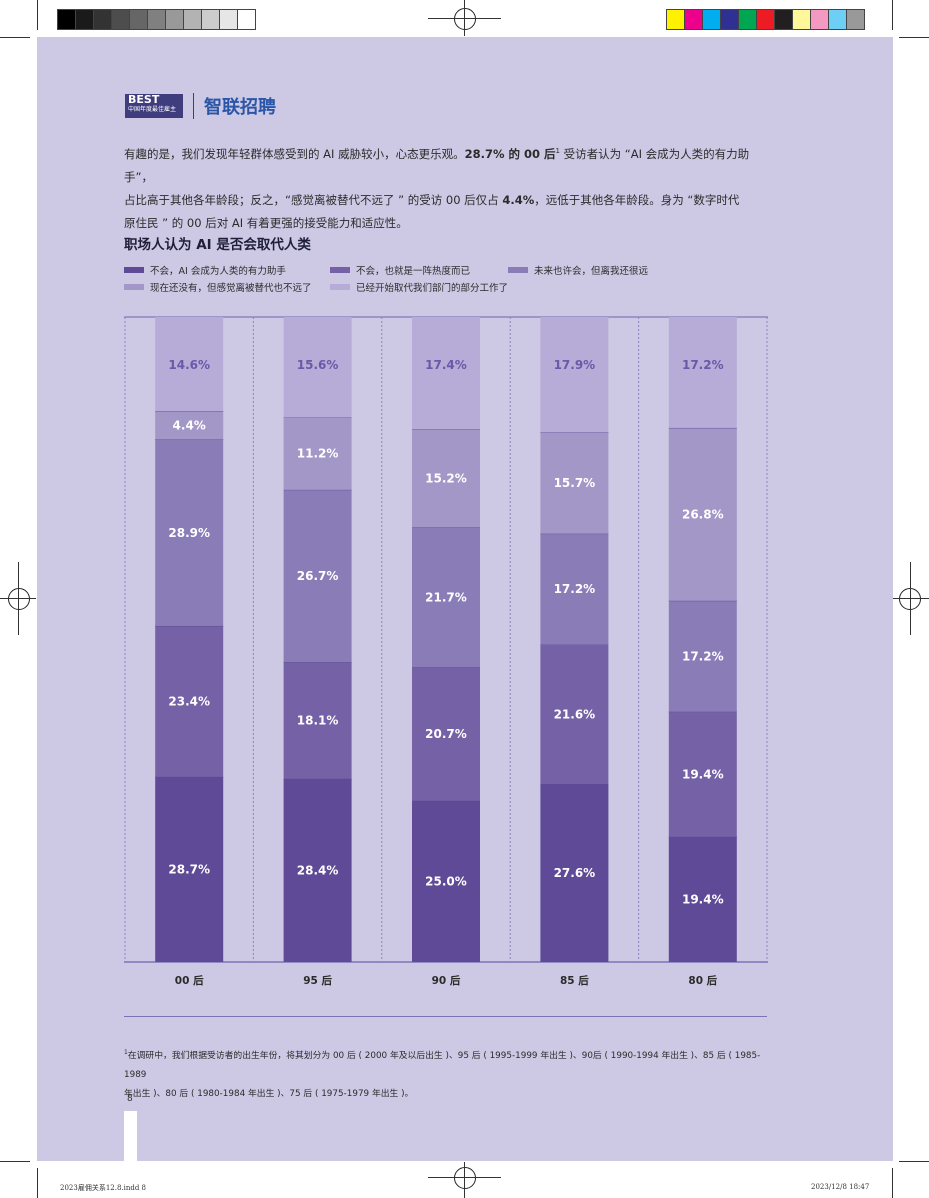  I want to click on intro-text-bold: 的 00 后, so click(530, 153).